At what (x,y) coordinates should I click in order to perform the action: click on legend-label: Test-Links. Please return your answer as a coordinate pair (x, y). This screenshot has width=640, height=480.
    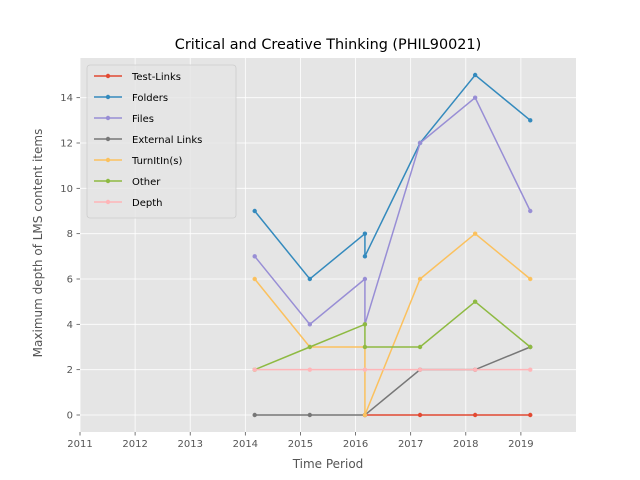
    Looking at the image, I should click on (156, 77).